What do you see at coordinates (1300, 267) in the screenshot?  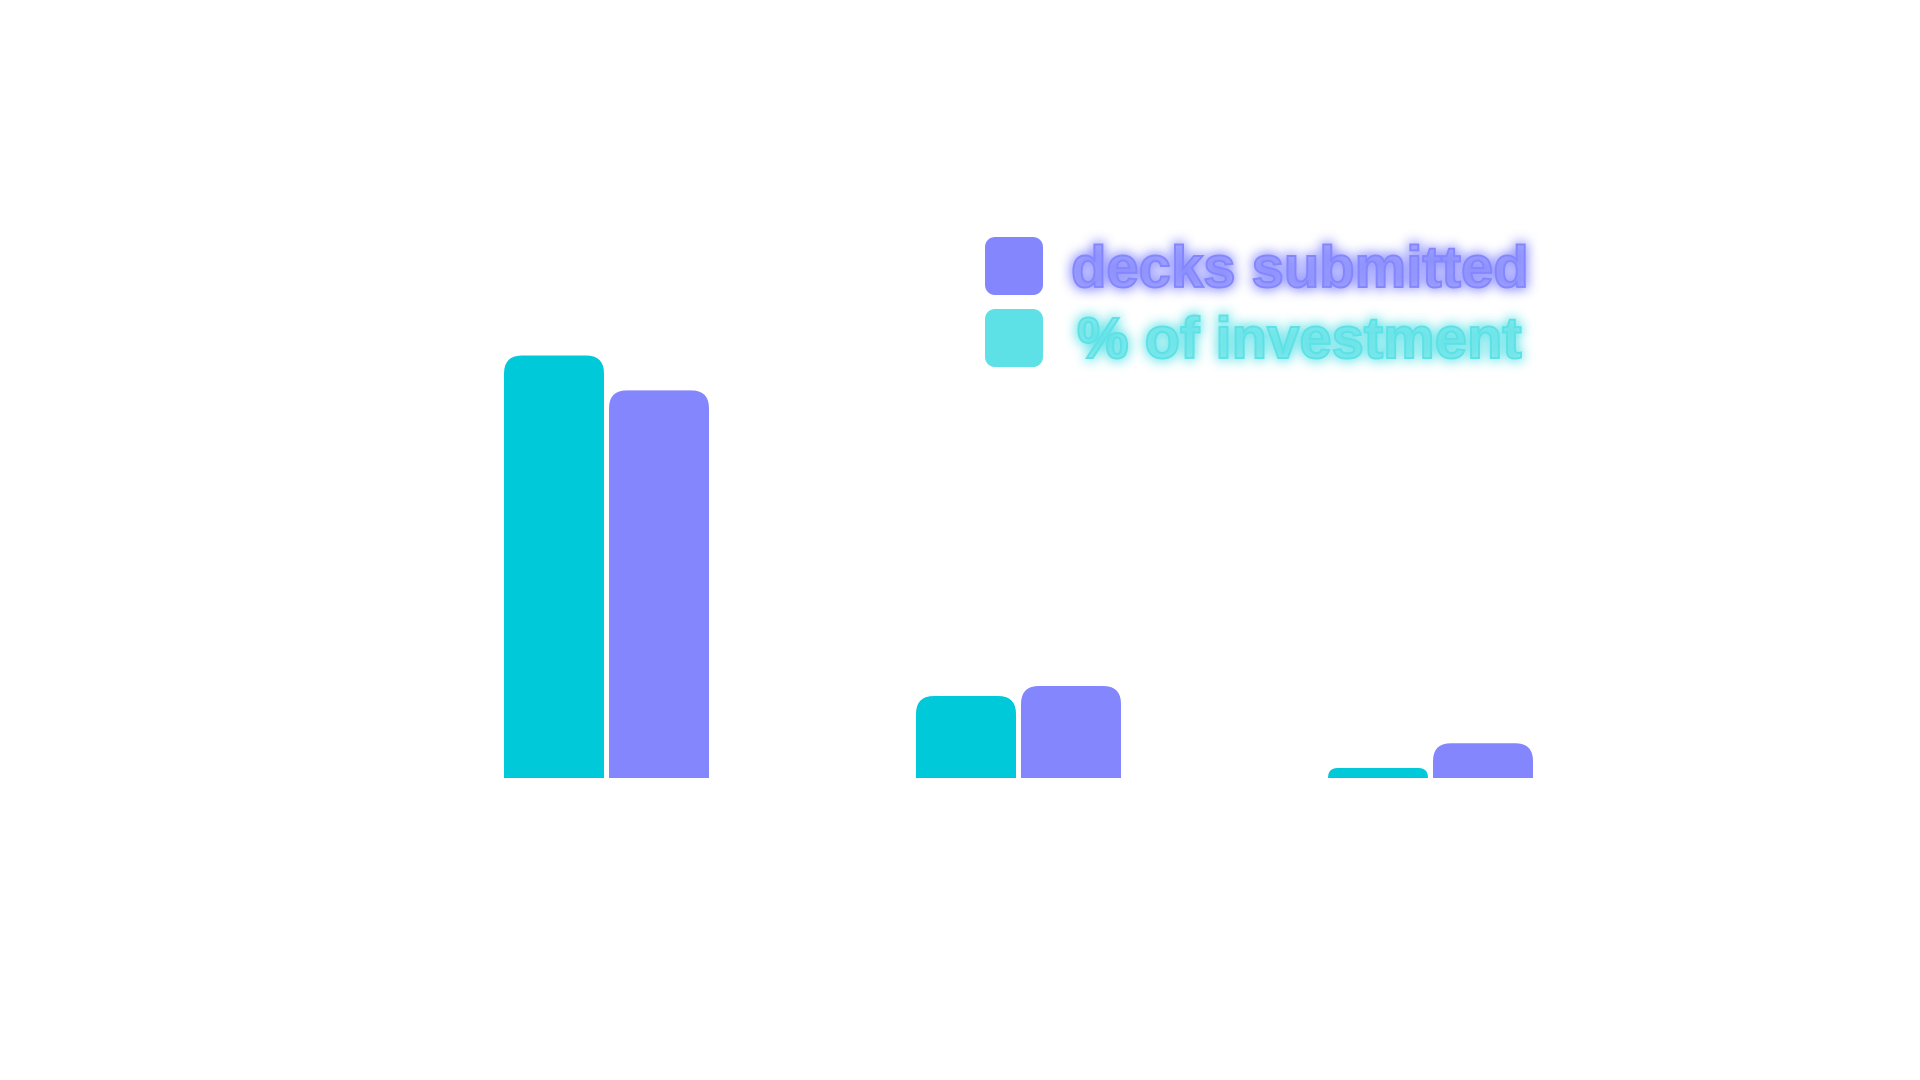 I see `legend-label-decks-submitted: decks submitted` at bounding box center [1300, 267].